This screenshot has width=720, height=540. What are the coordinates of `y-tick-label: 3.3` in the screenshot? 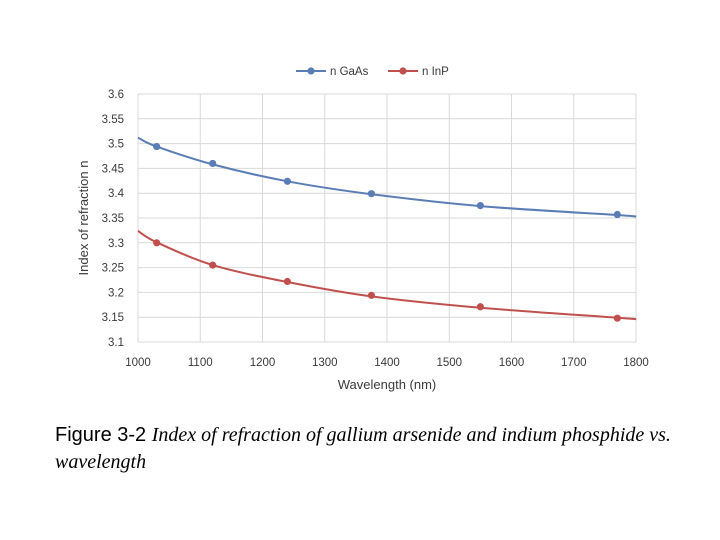 It's located at (116, 244).